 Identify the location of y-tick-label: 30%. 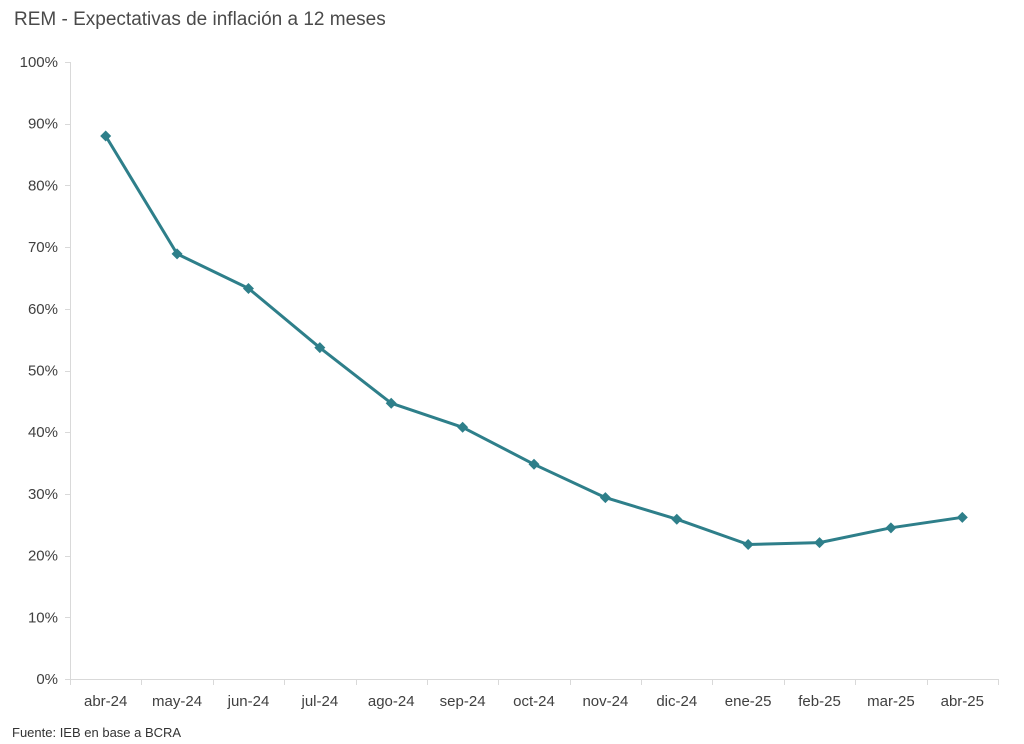
(43, 494).